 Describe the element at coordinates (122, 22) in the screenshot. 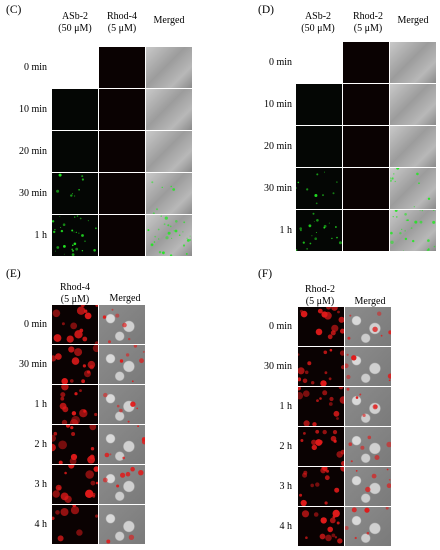

I see `header-text: Rhod-4 (5 μM)` at that location.